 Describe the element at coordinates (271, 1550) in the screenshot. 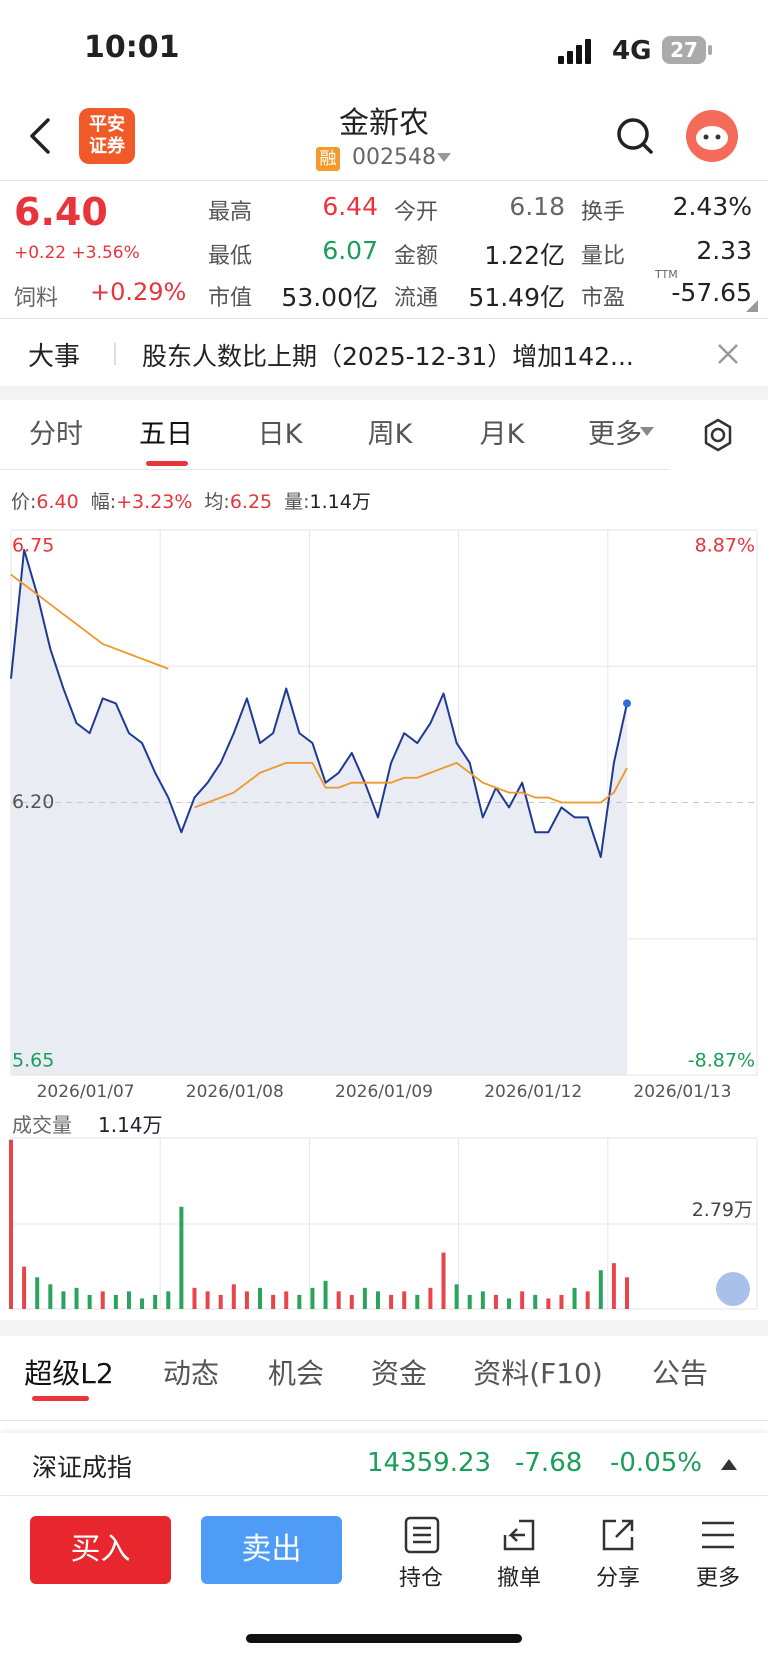

I see `sell-button: 卖出` at that location.